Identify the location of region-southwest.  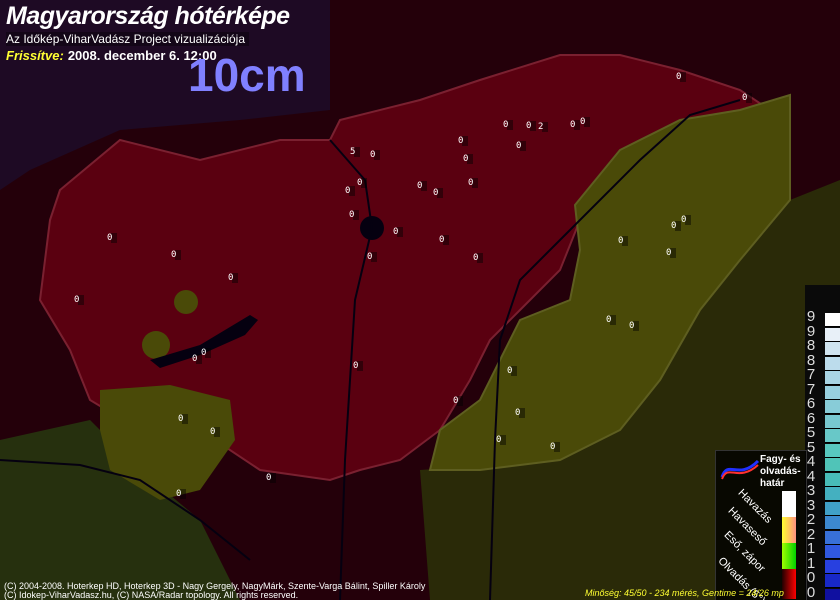
(120, 510).